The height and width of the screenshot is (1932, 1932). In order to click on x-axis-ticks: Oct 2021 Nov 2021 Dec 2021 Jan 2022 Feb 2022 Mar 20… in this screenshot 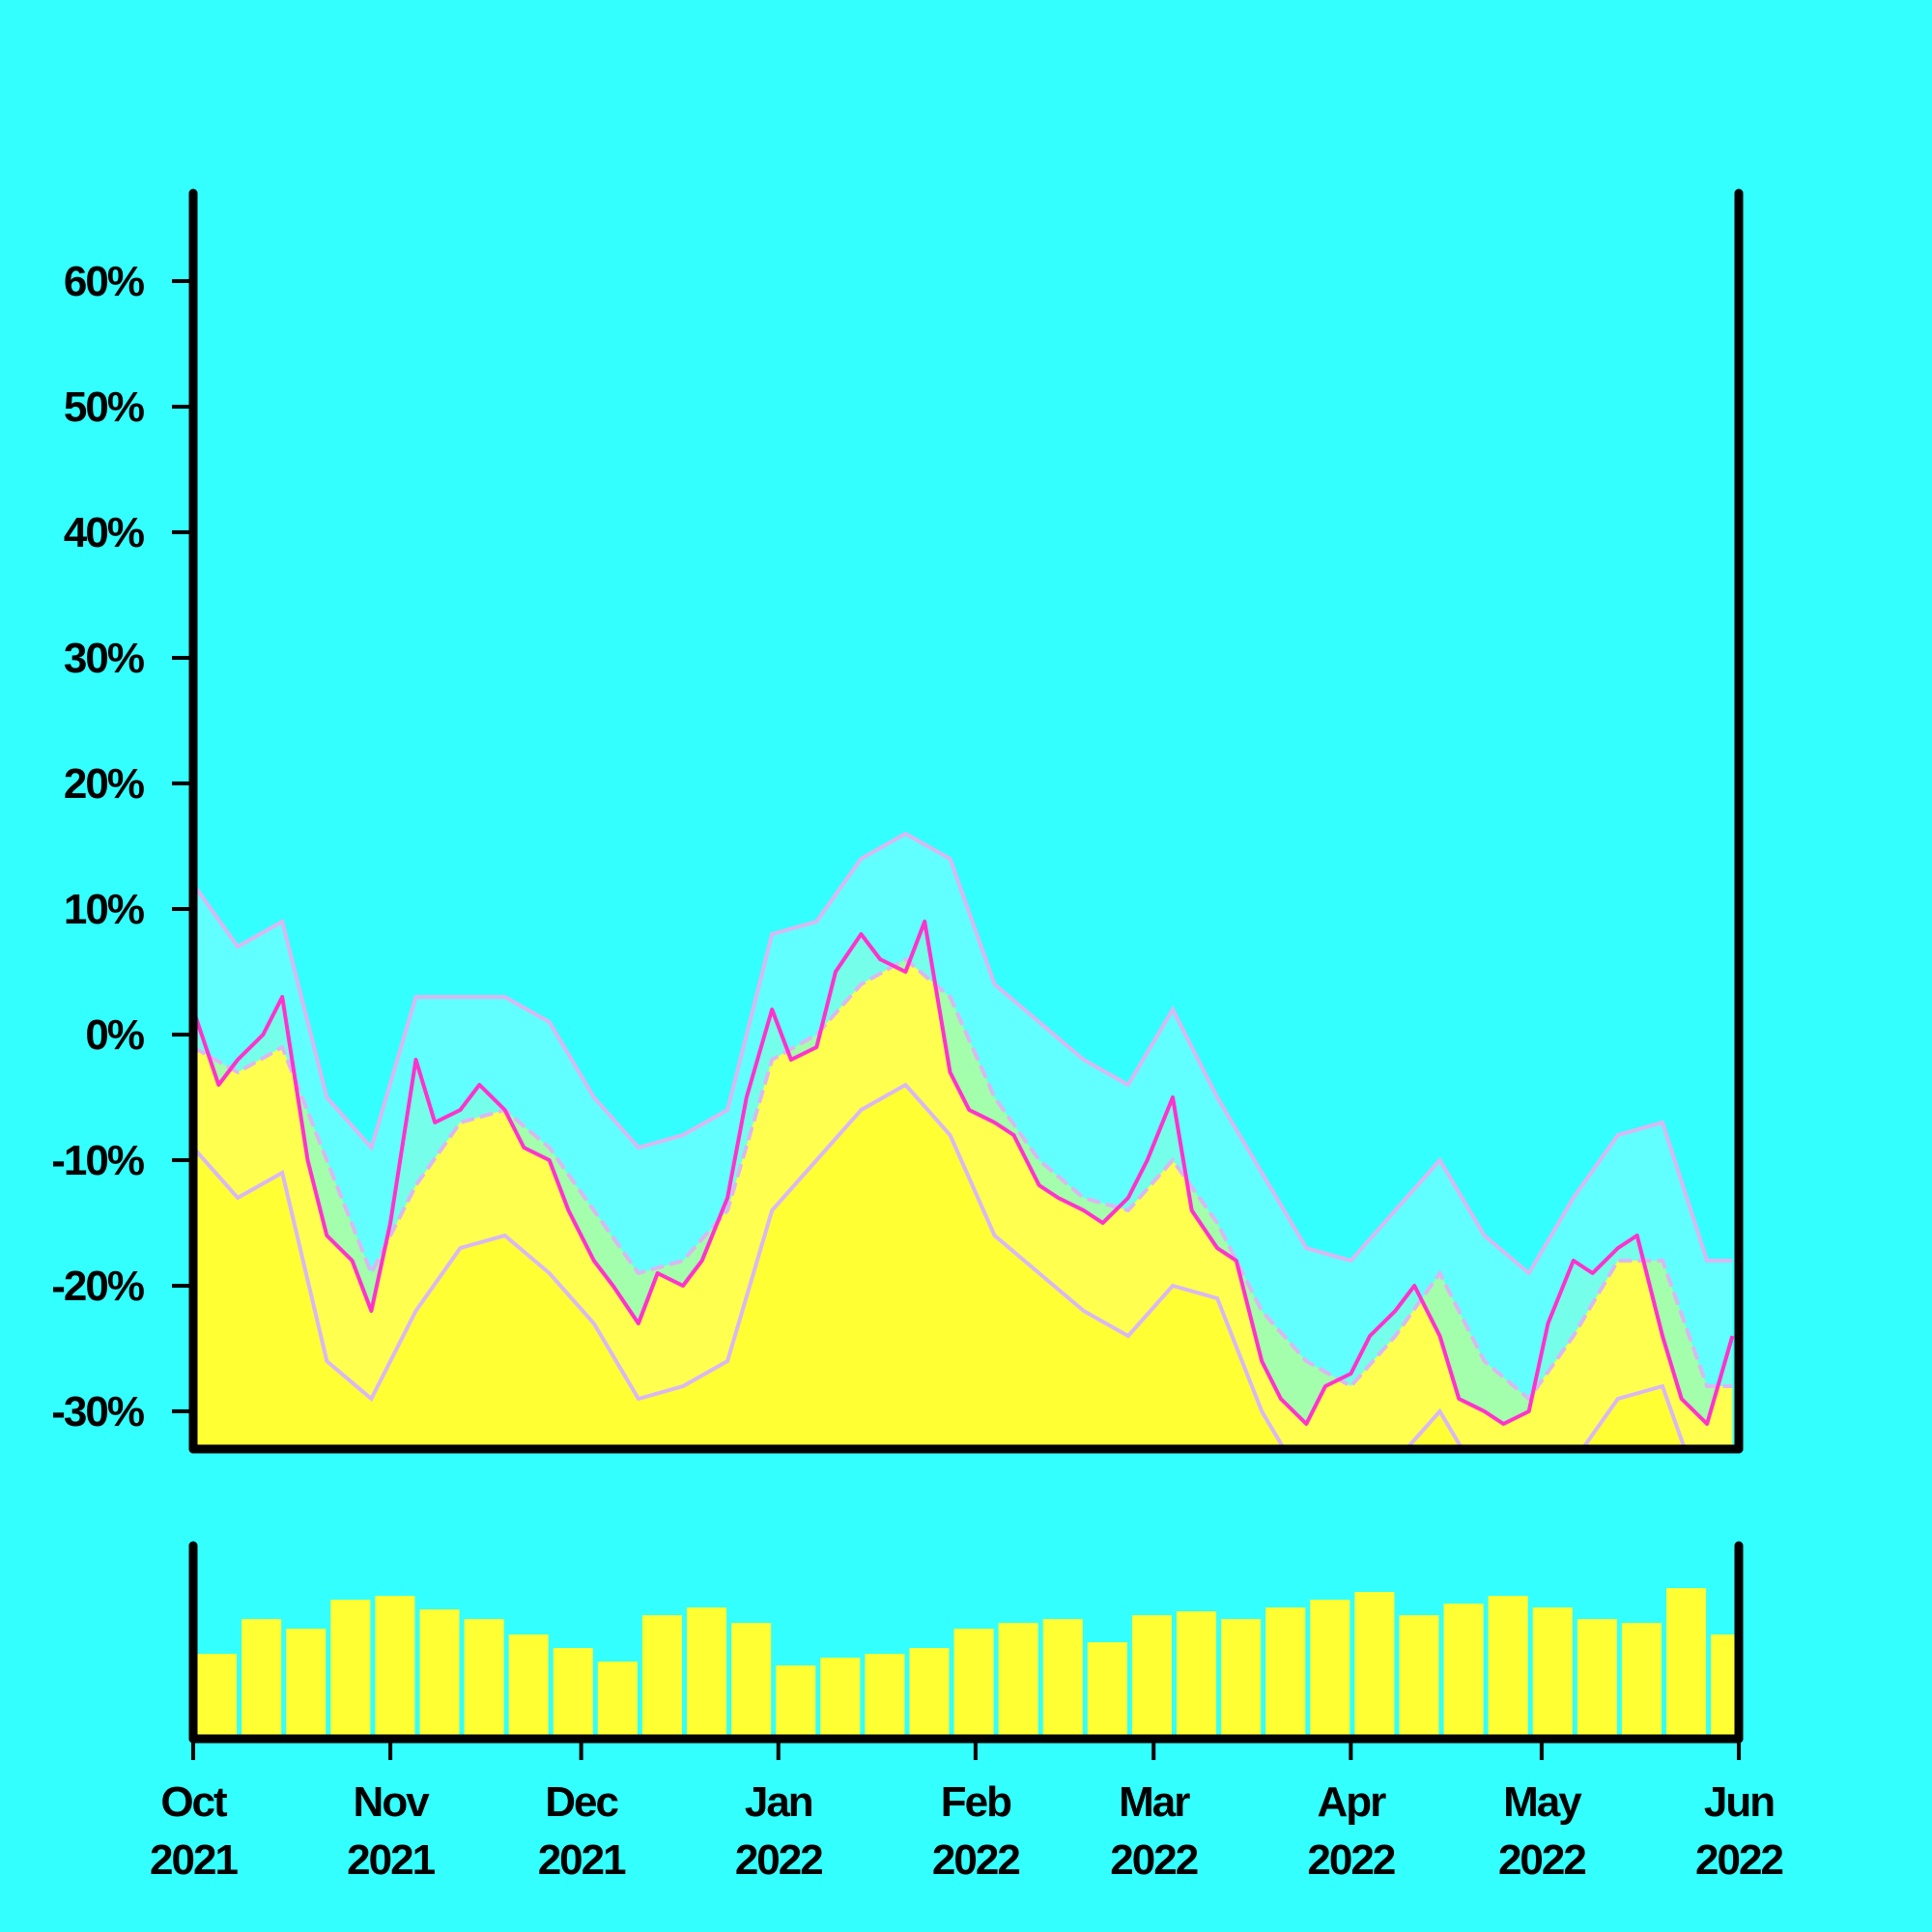, I will do `click(967, 1811)`.